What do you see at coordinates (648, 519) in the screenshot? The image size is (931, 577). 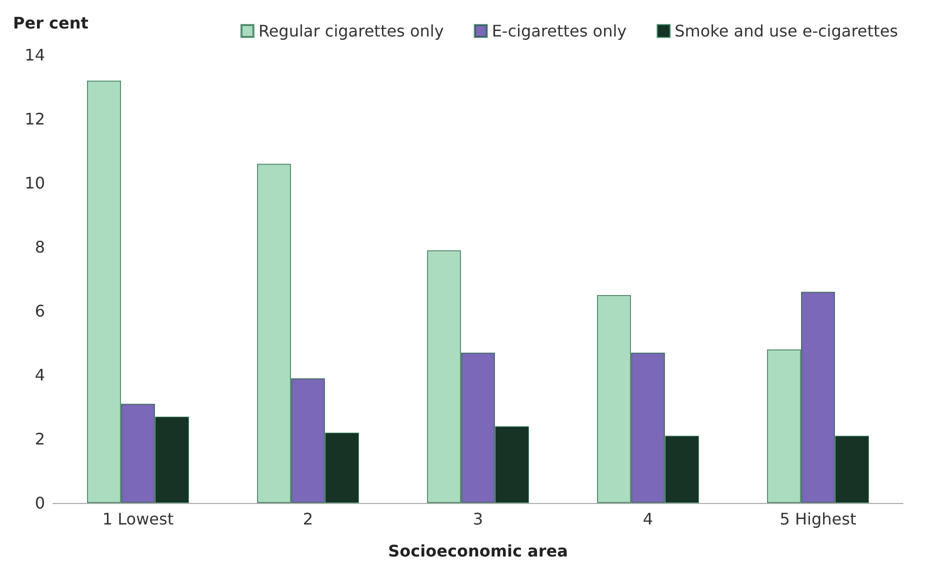 I see `x-tick-label: 4` at bounding box center [648, 519].